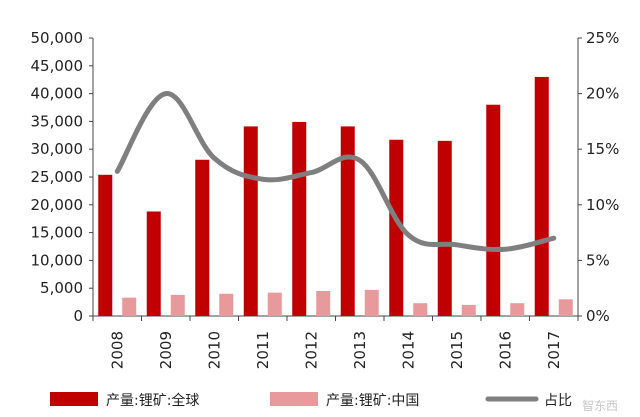 This screenshot has width=640, height=417. What do you see at coordinates (57, 94) in the screenshot?
I see `left-axis-tick-label: 40,000` at bounding box center [57, 94].